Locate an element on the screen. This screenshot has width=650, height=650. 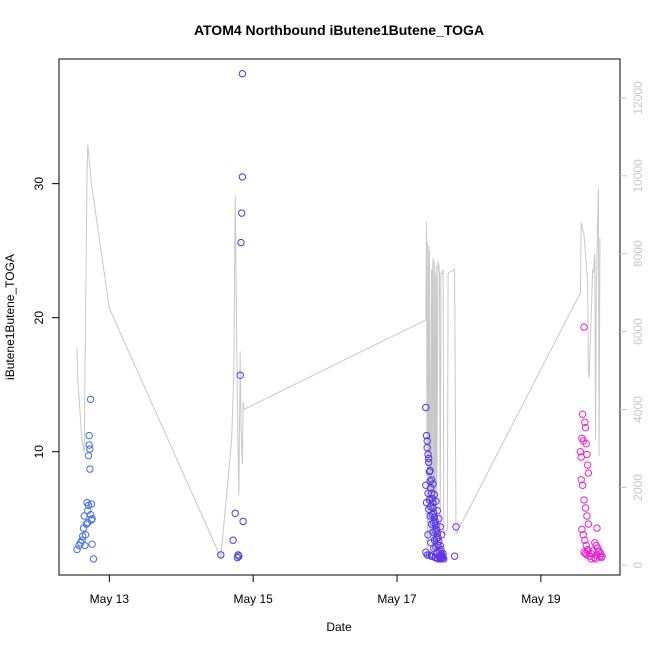
x-tick-label: May 19 is located at coordinates (541, 599).